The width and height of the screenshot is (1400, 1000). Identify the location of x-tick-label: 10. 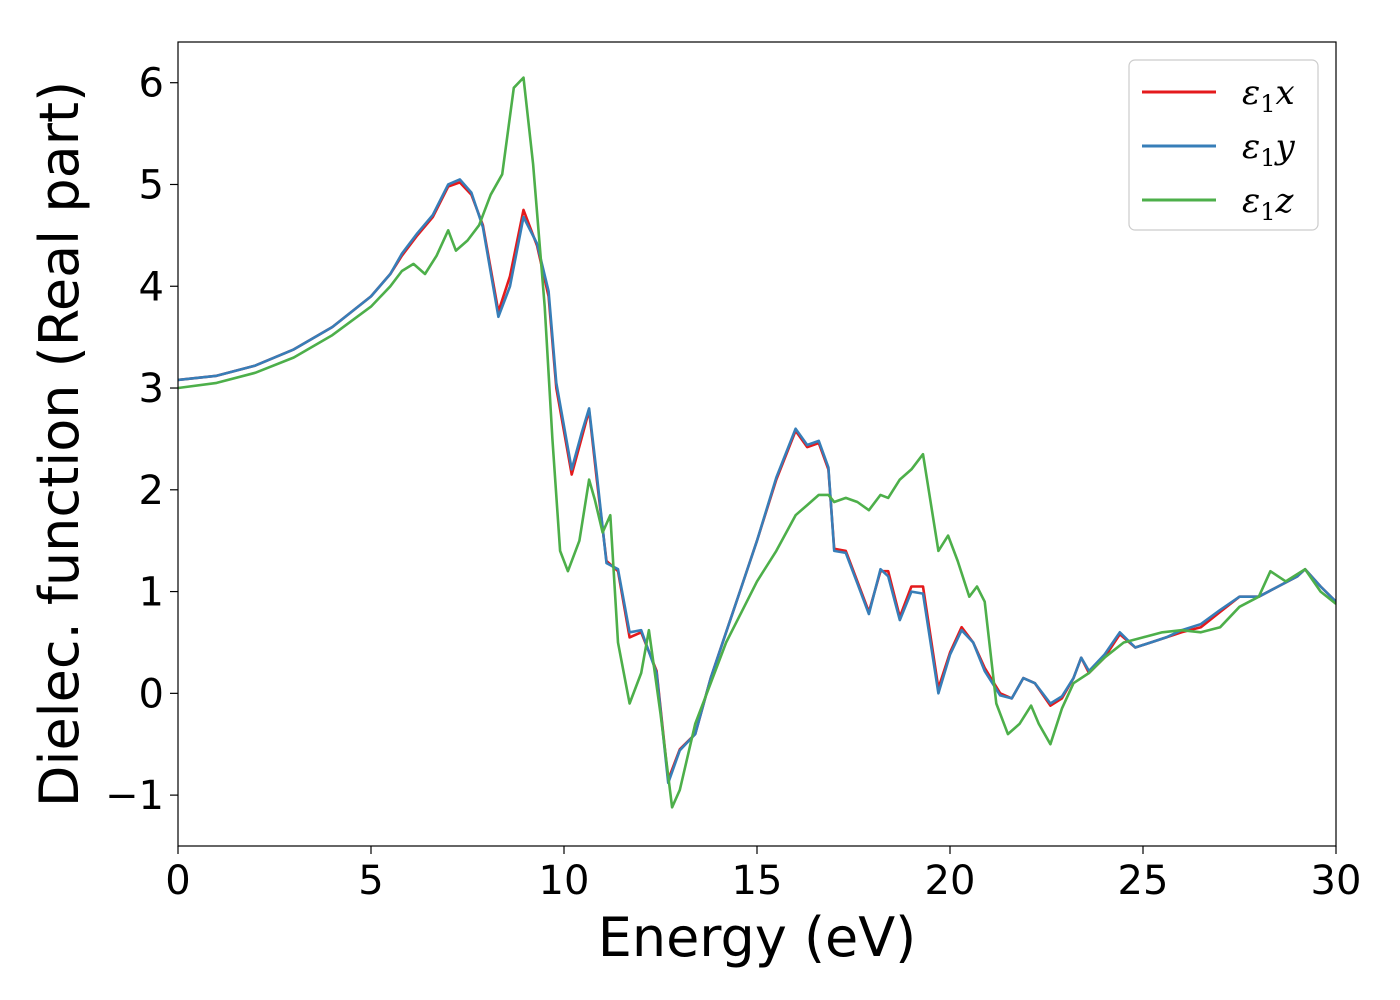
(564, 881).